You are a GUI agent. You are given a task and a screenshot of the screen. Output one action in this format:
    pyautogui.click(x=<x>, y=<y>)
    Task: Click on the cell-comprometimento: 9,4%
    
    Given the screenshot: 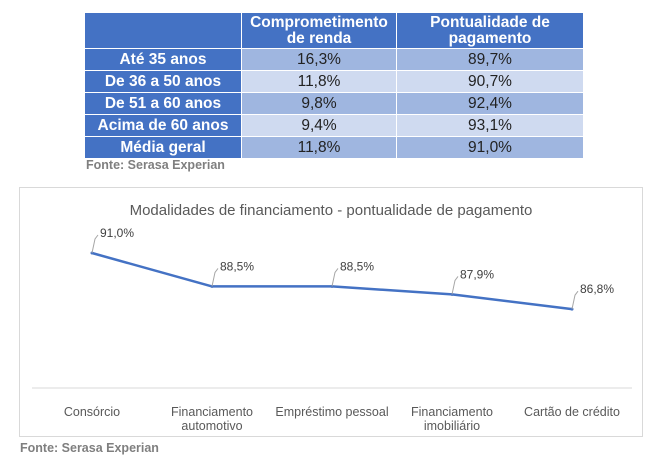 What is the action you would take?
    pyautogui.click(x=319, y=125)
    